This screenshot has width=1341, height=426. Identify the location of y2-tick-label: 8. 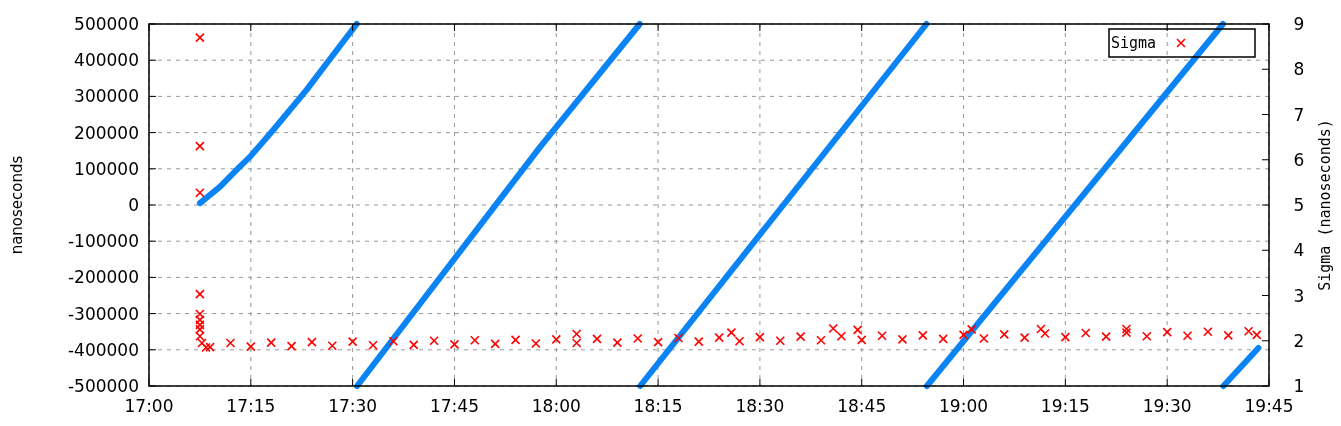
(1299, 69).